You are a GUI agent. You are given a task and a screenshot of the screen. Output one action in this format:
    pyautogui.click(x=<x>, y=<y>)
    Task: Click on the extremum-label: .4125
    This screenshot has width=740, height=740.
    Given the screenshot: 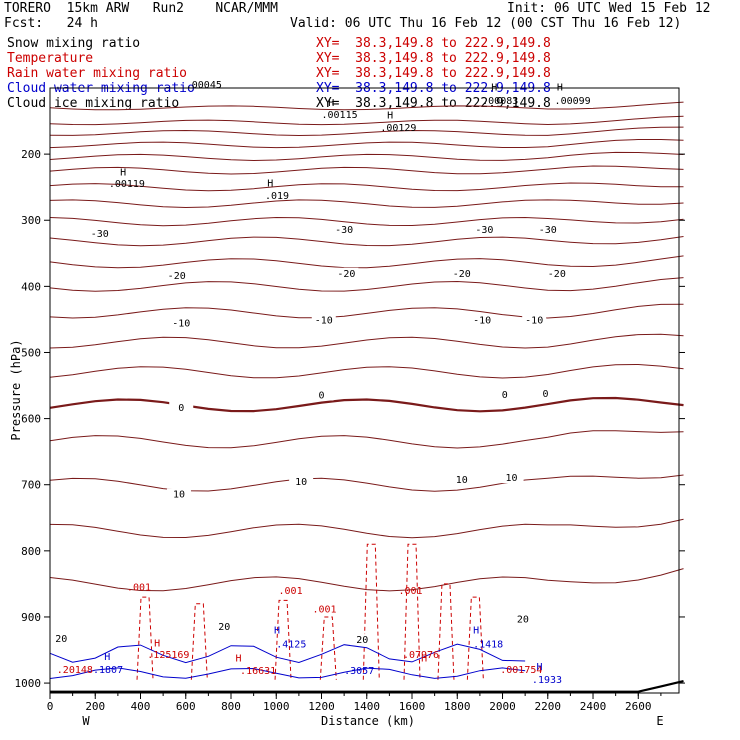 What is the action you would take?
    pyautogui.click(x=291, y=644)
    